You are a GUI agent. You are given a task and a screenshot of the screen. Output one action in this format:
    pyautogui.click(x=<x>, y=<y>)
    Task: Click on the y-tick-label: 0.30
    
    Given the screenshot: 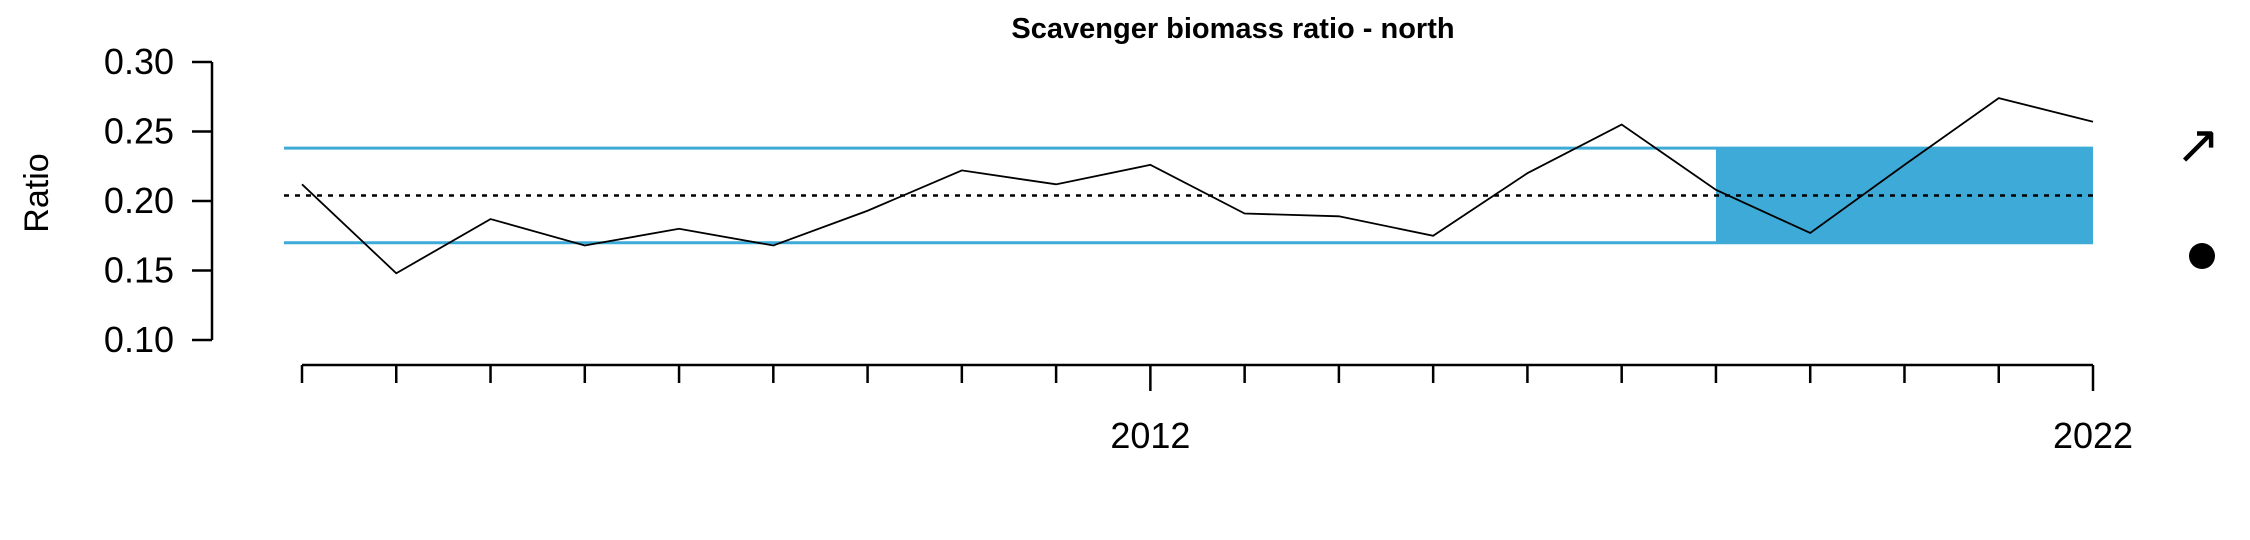 What is the action you would take?
    pyautogui.click(x=139, y=61)
    